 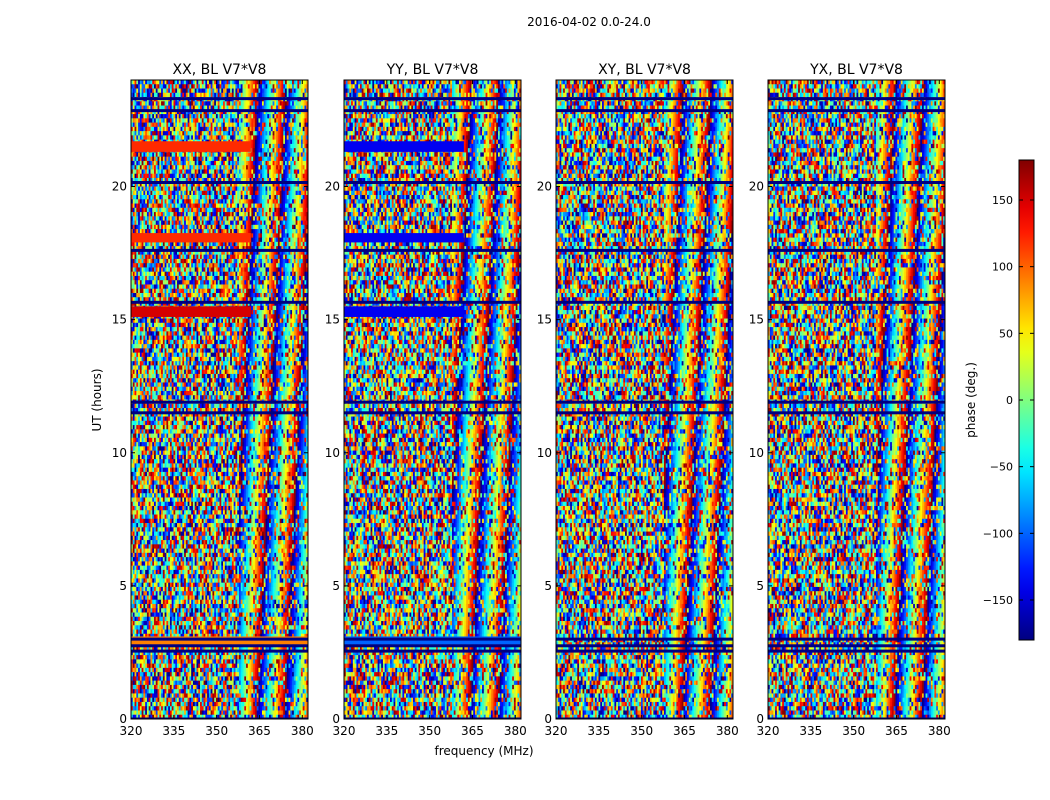 What do you see at coordinates (971, 400) in the screenshot?
I see `colorbar-label: phase (deg.)` at bounding box center [971, 400].